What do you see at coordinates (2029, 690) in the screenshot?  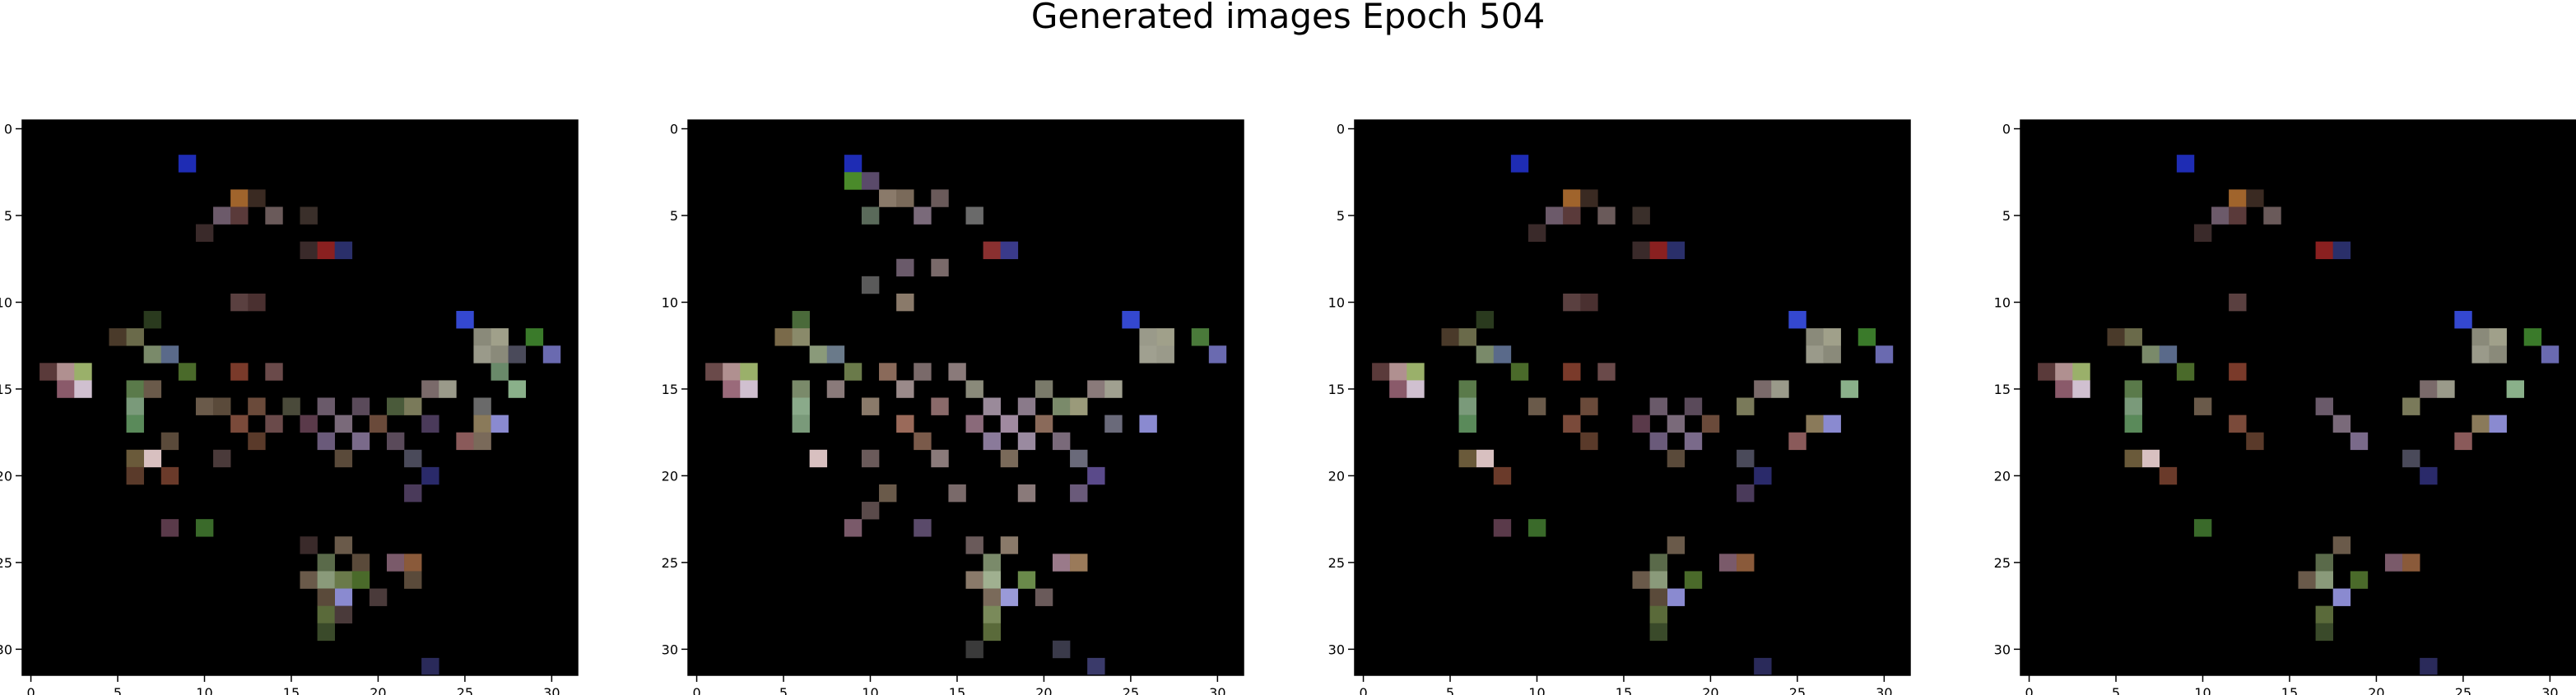 I see `x-tick-label: 0` at bounding box center [2029, 690].